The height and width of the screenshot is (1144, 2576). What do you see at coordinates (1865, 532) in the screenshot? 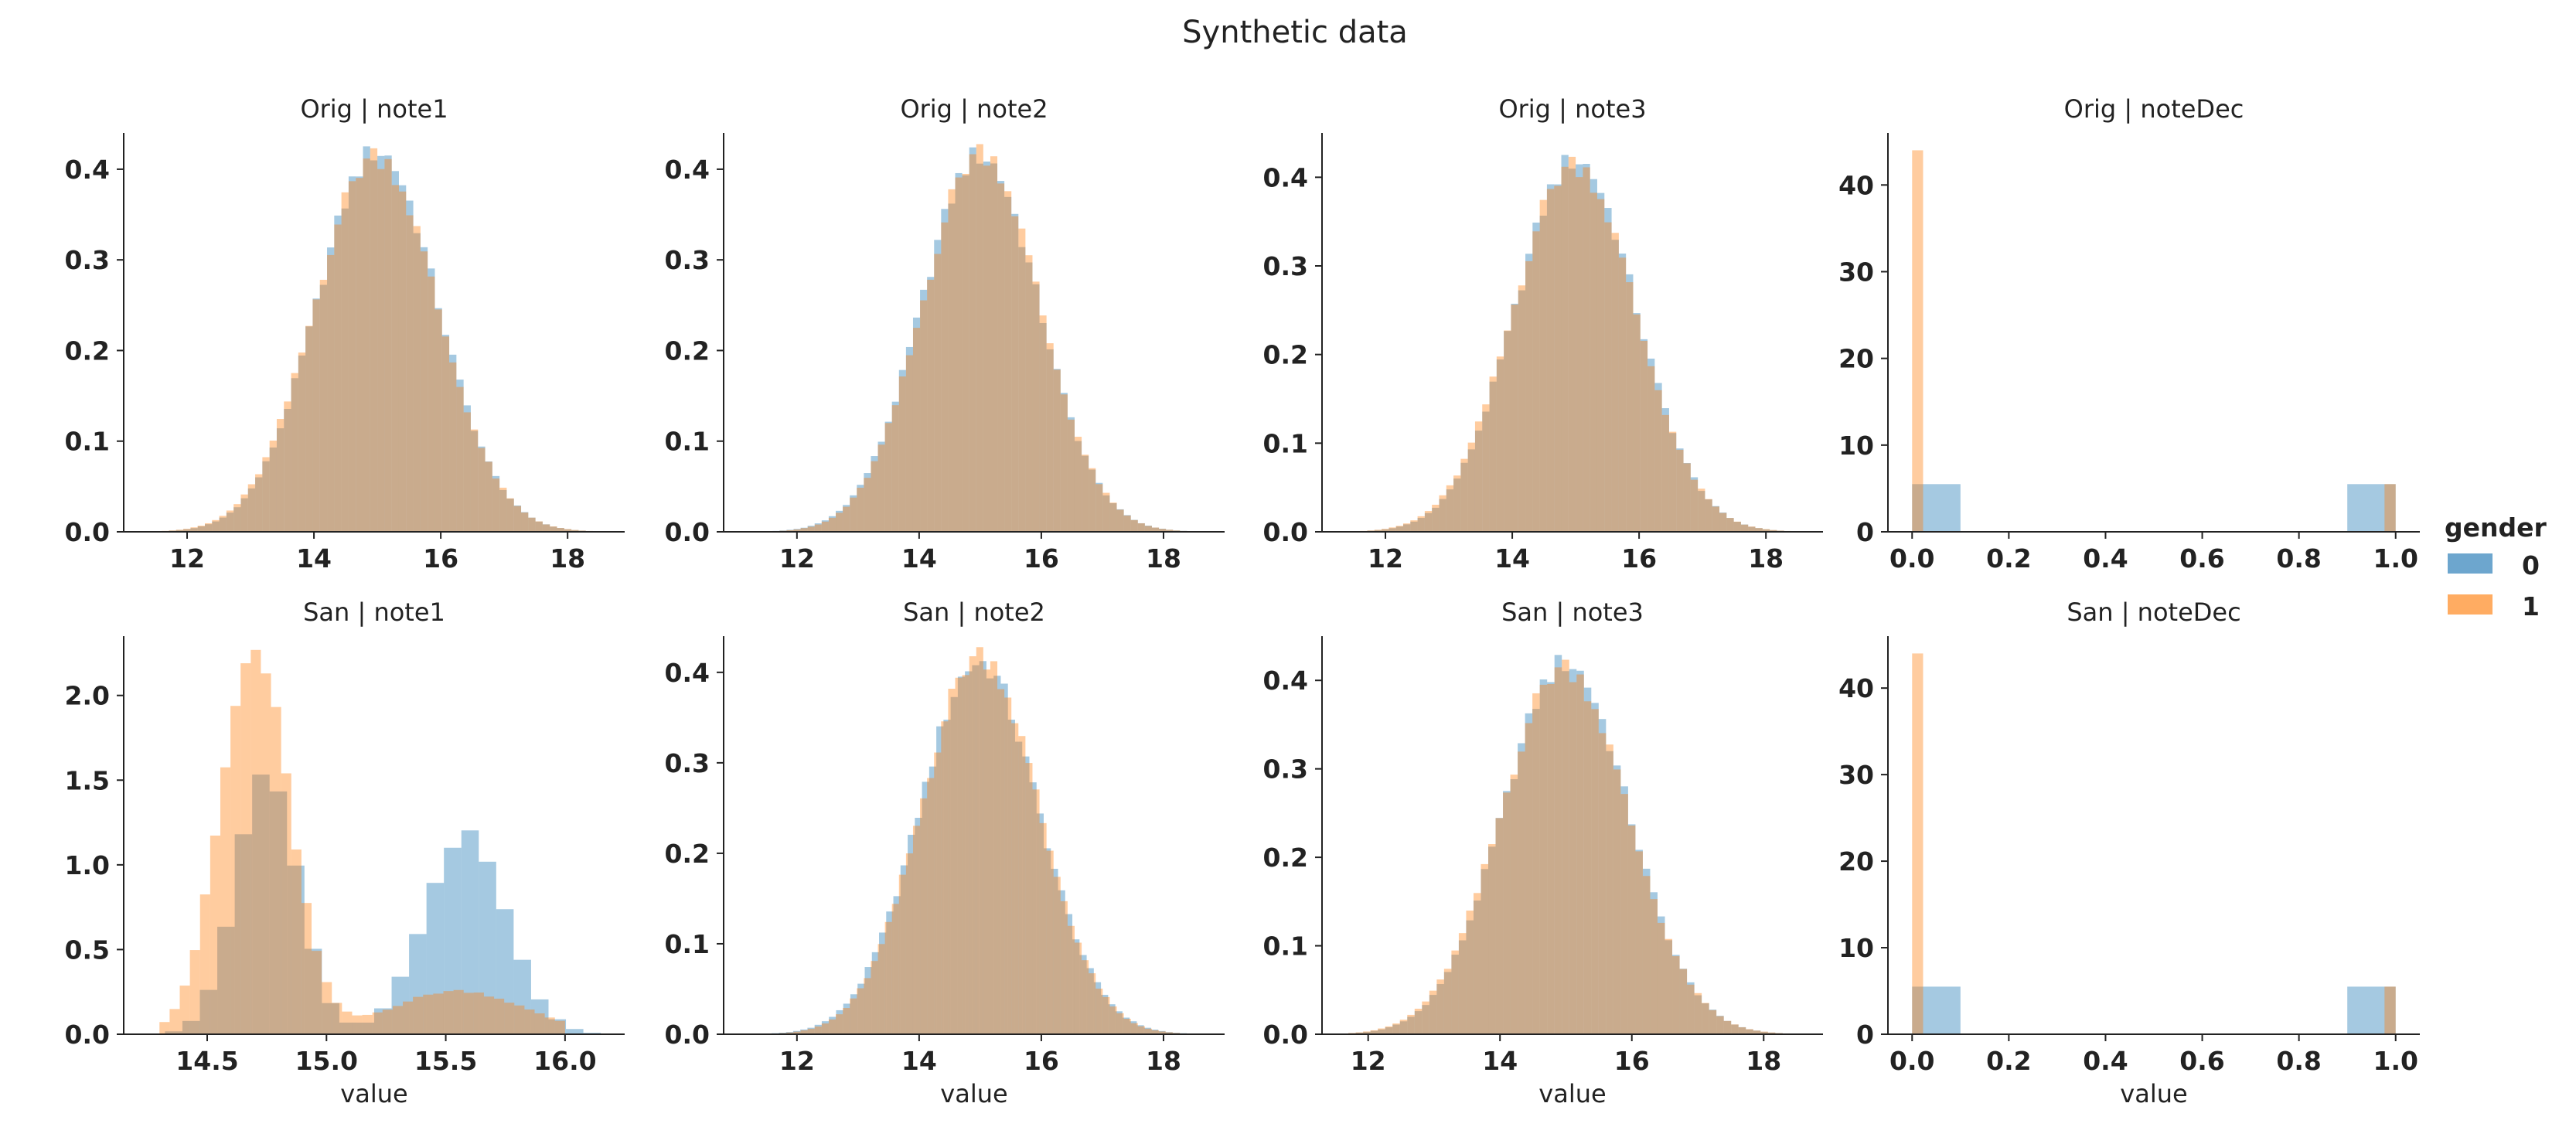
I see `y-tick-label: 0` at bounding box center [1865, 532].